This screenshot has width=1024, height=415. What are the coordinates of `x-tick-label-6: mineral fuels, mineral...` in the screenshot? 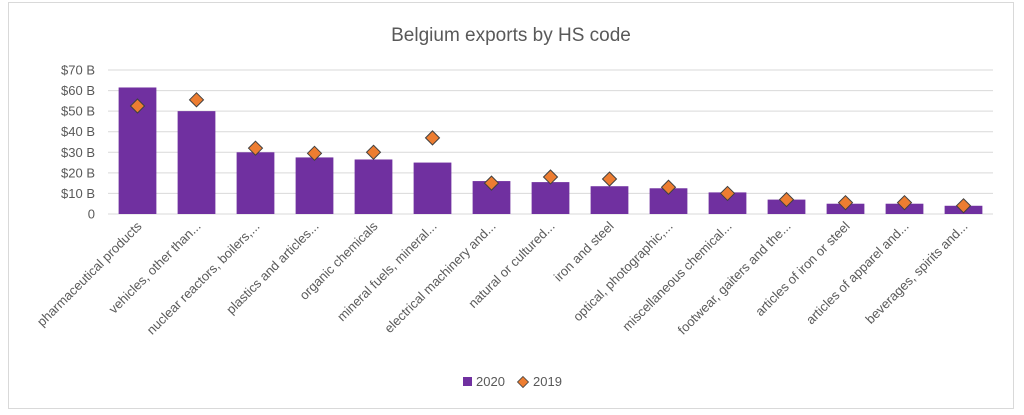 It's located at (387, 272).